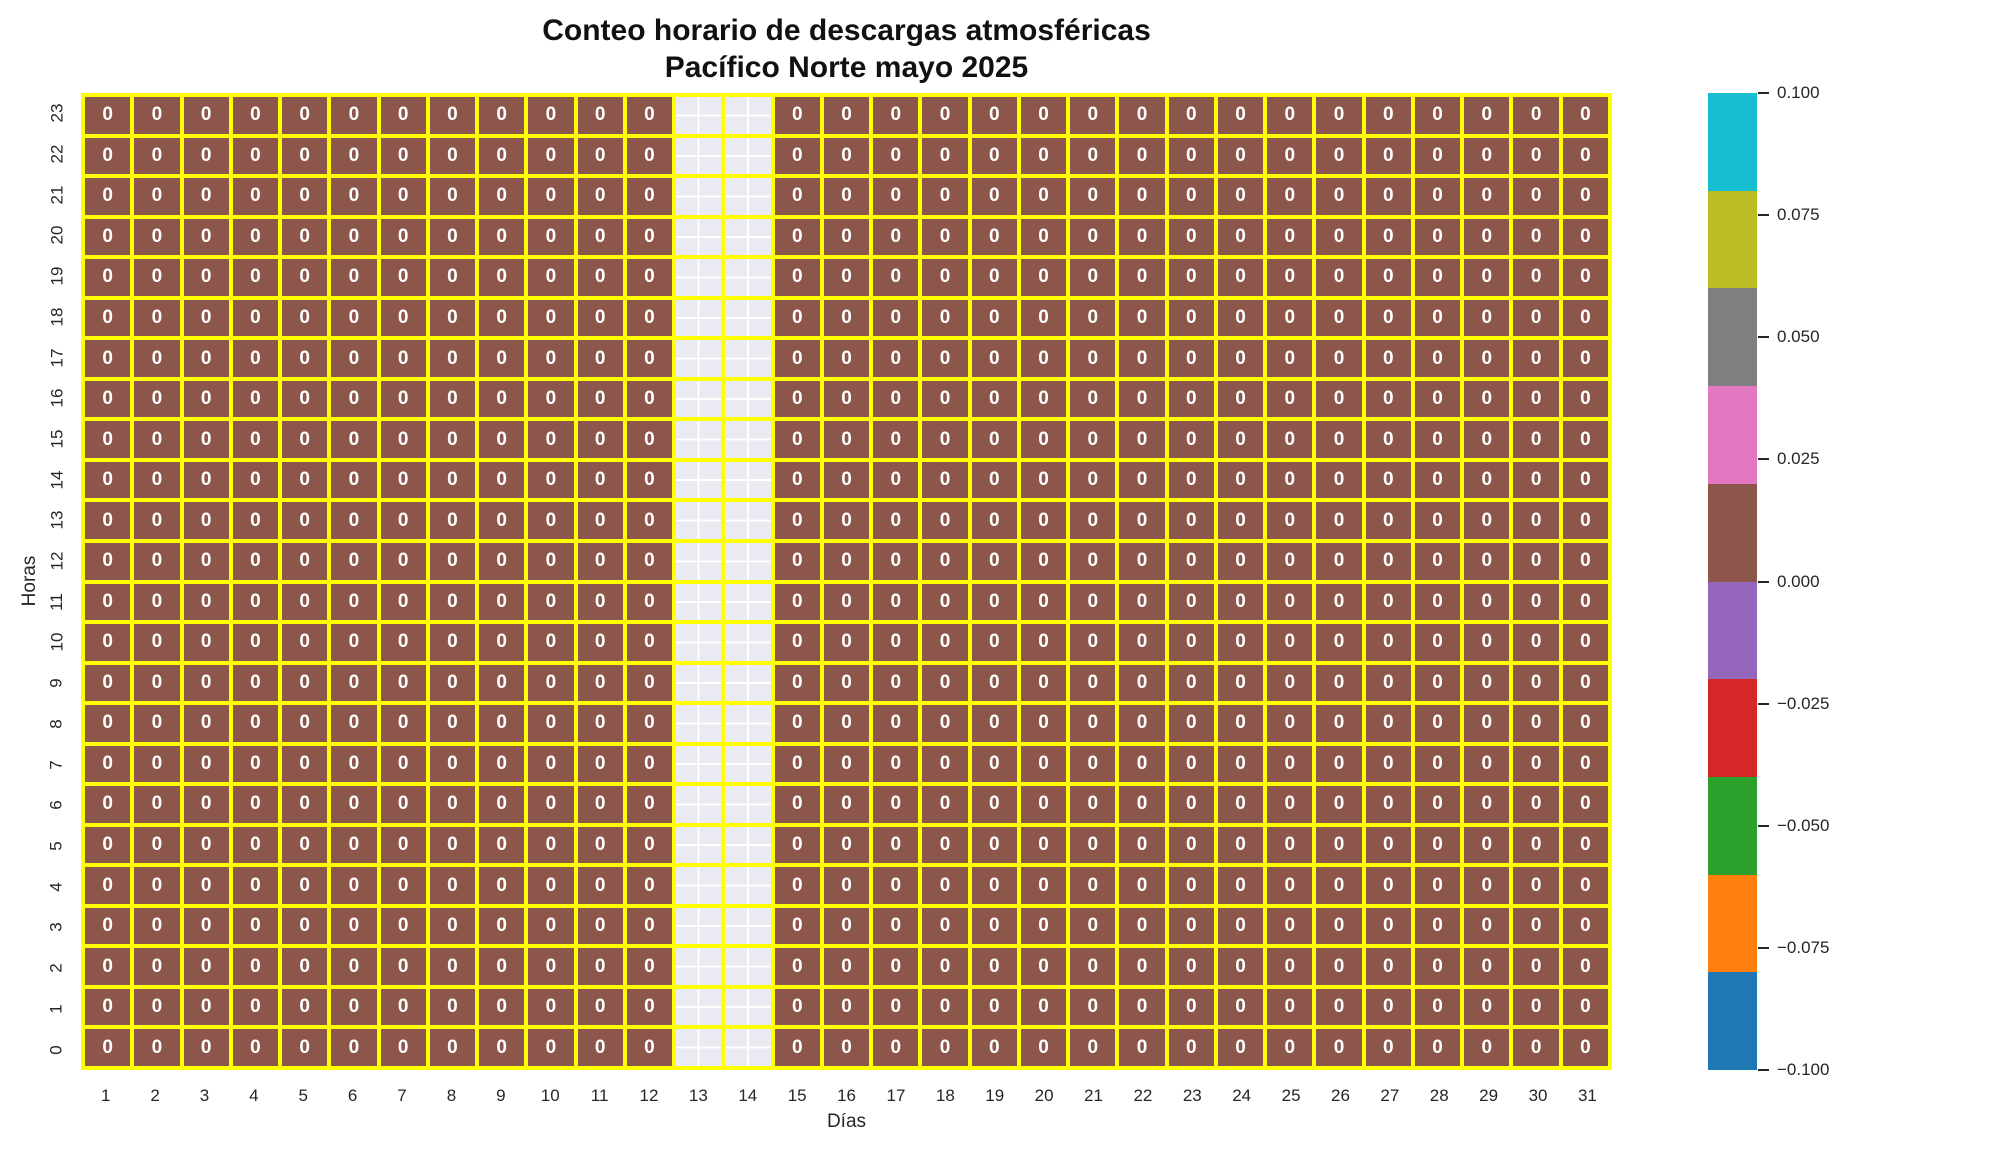  What do you see at coordinates (649, 1095) in the screenshot?
I see `x-tick-label: 12` at bounding box center [649, 1095].